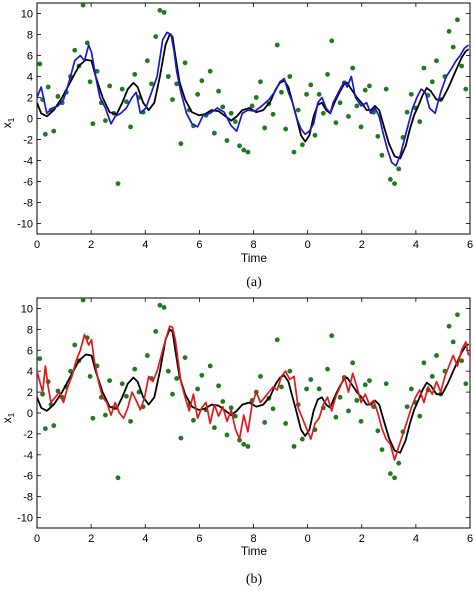 The height and width of the screenshot is (594, 474). What do you see at coordinates (28, 477) in the screenshot?
I see `y-tick-label: -6` at bounding box center [28, 477].